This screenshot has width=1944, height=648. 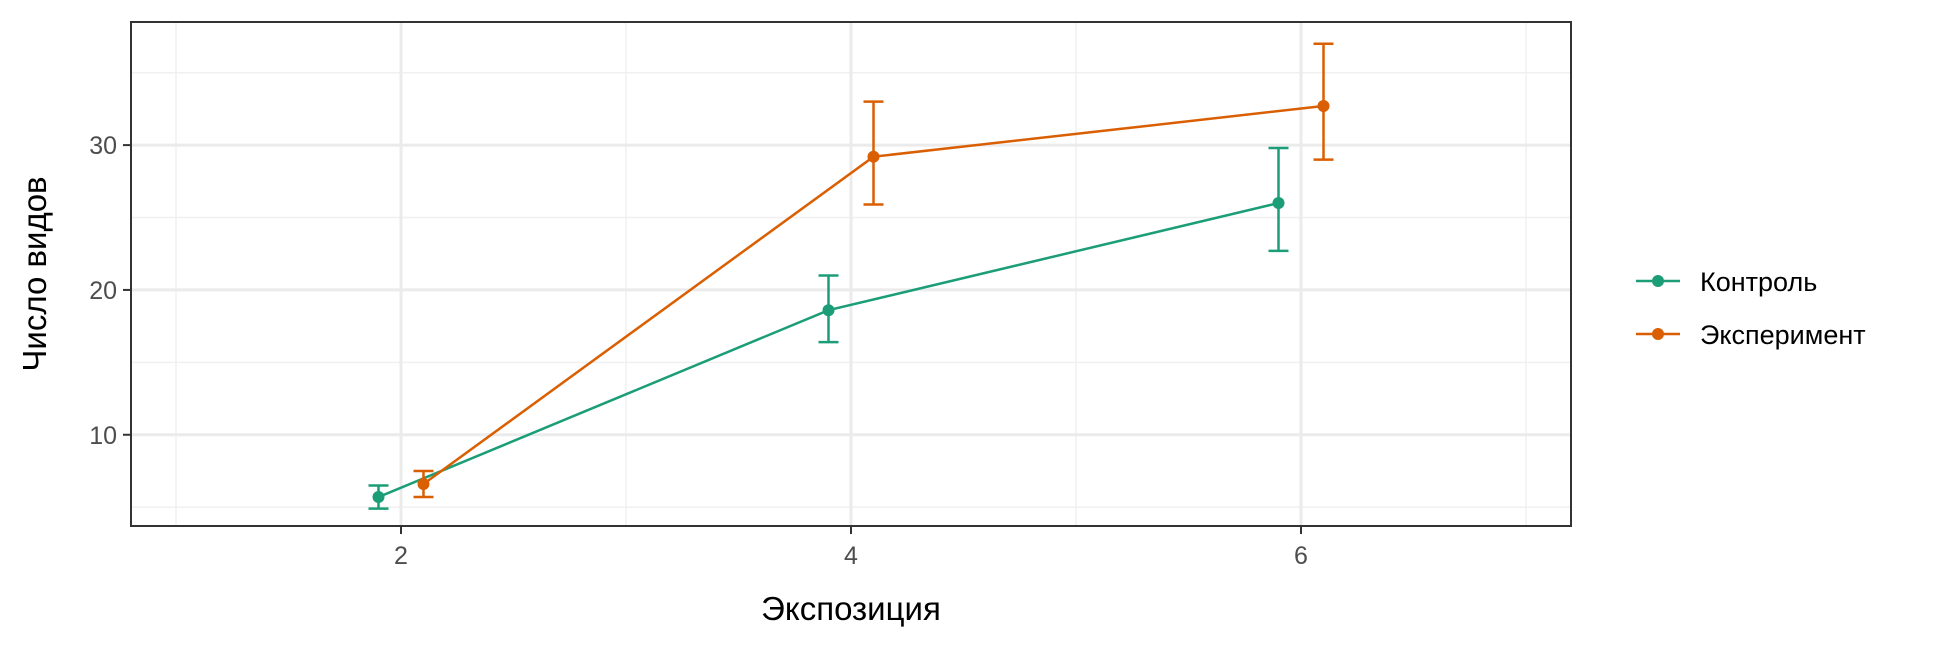 What do you see at coordinates (103, 291) in the screenshot?
I see `y-tick-label: 20` at bounding box center [103, 291].